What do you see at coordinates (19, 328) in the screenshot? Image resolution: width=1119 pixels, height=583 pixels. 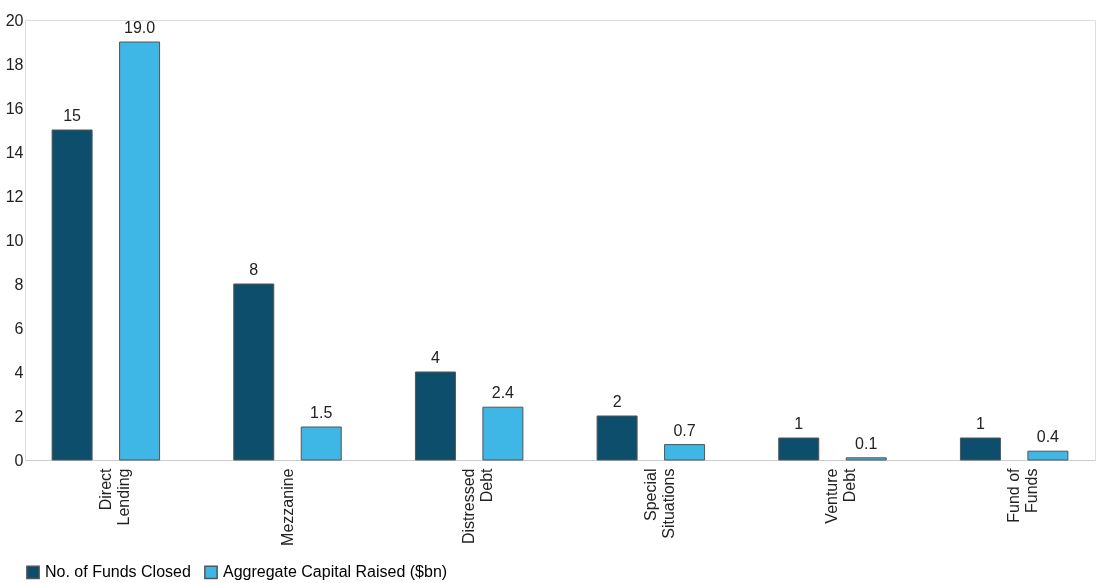 I see `y-tick-label: 6` at bounding box center [19, 328].